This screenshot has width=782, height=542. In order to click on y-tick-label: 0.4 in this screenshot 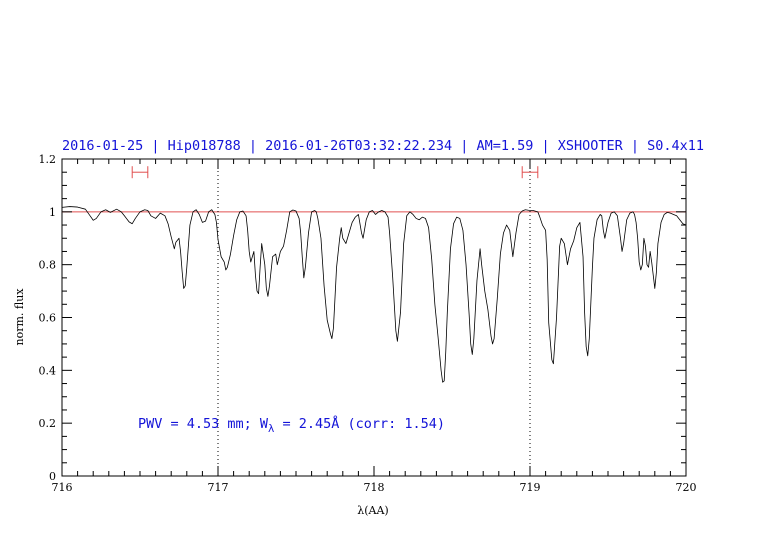, I will do `click(48, 370)`.